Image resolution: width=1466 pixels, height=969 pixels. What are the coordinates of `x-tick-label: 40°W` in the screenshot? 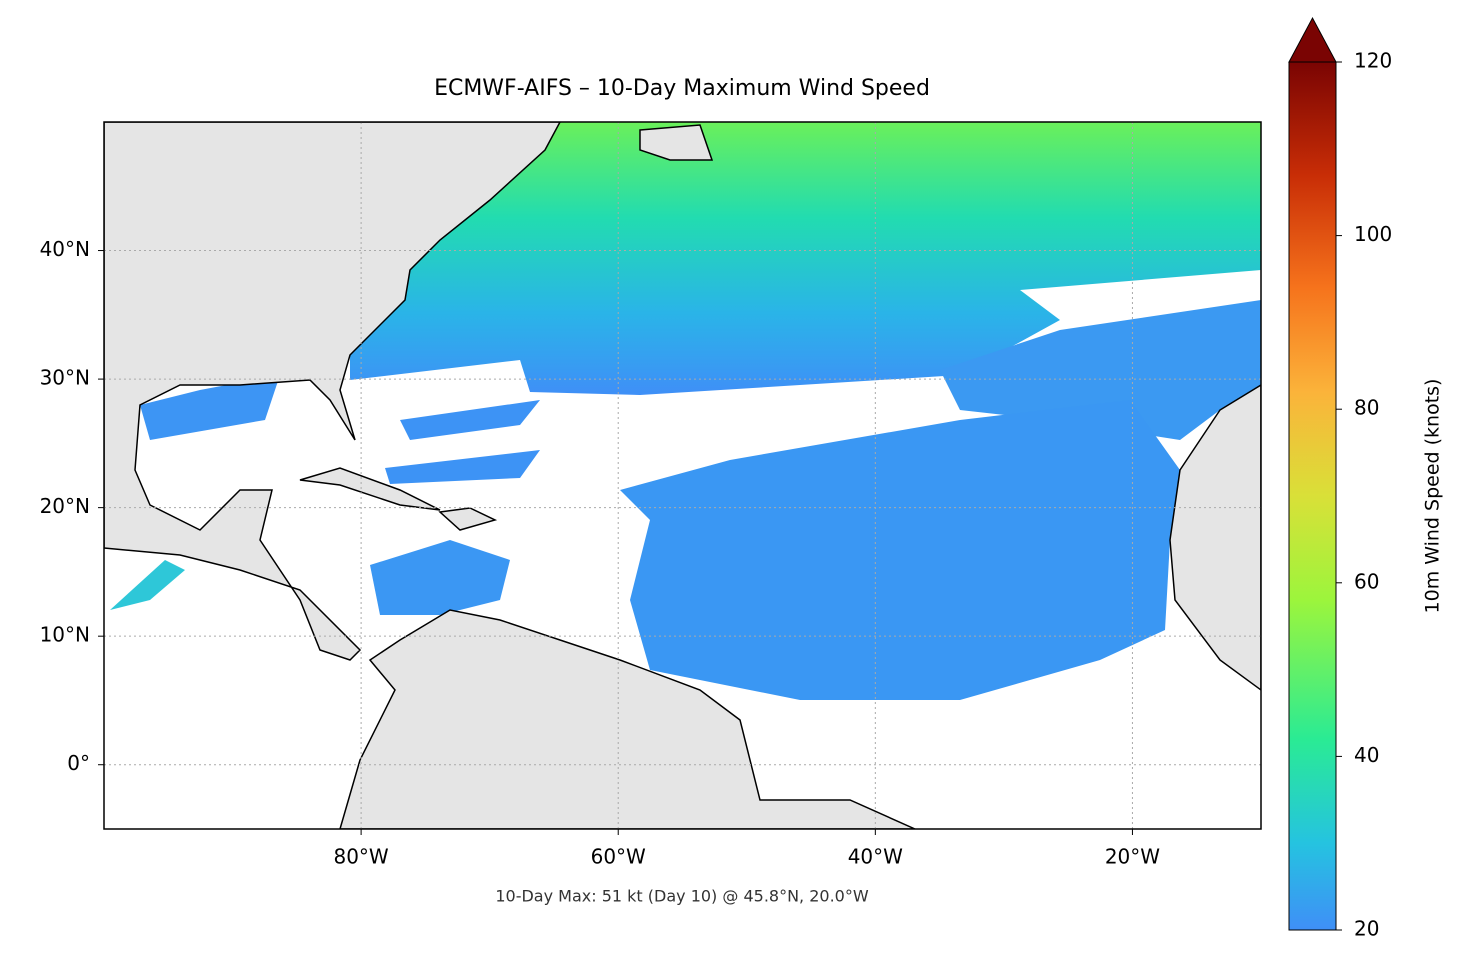 It's located at (875, 857).